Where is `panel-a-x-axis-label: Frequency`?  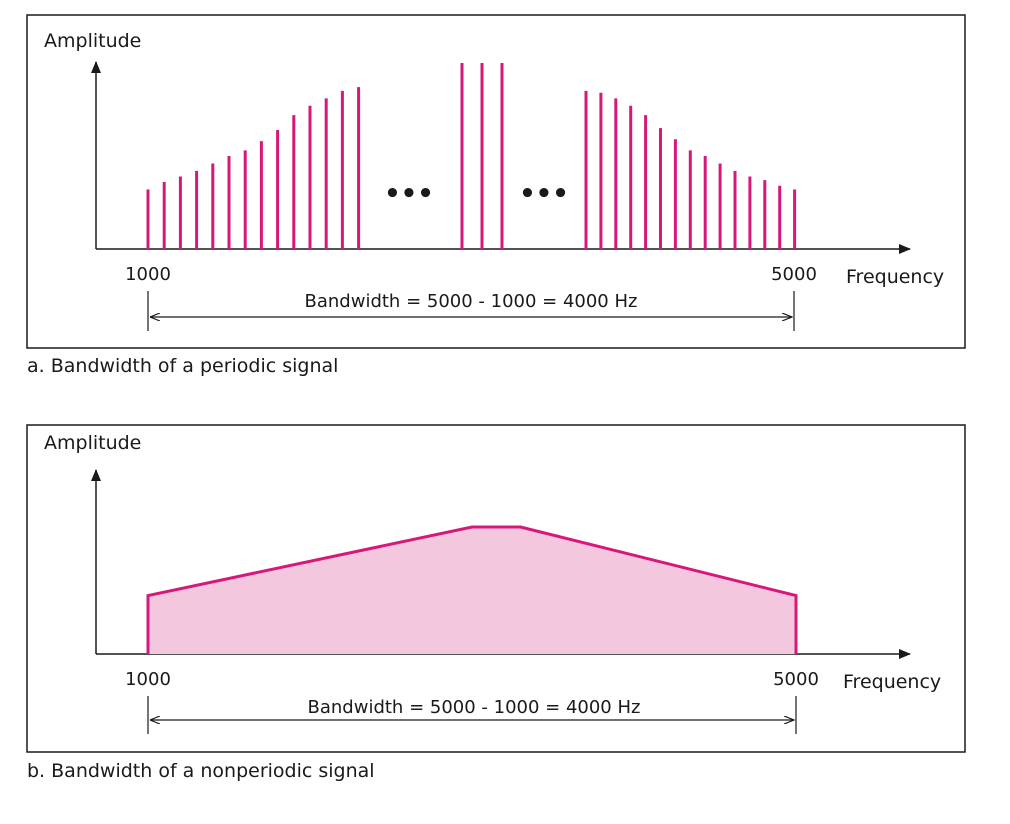
panel-a-x-axis-label: Frequency is located at coordinates (895, 277).